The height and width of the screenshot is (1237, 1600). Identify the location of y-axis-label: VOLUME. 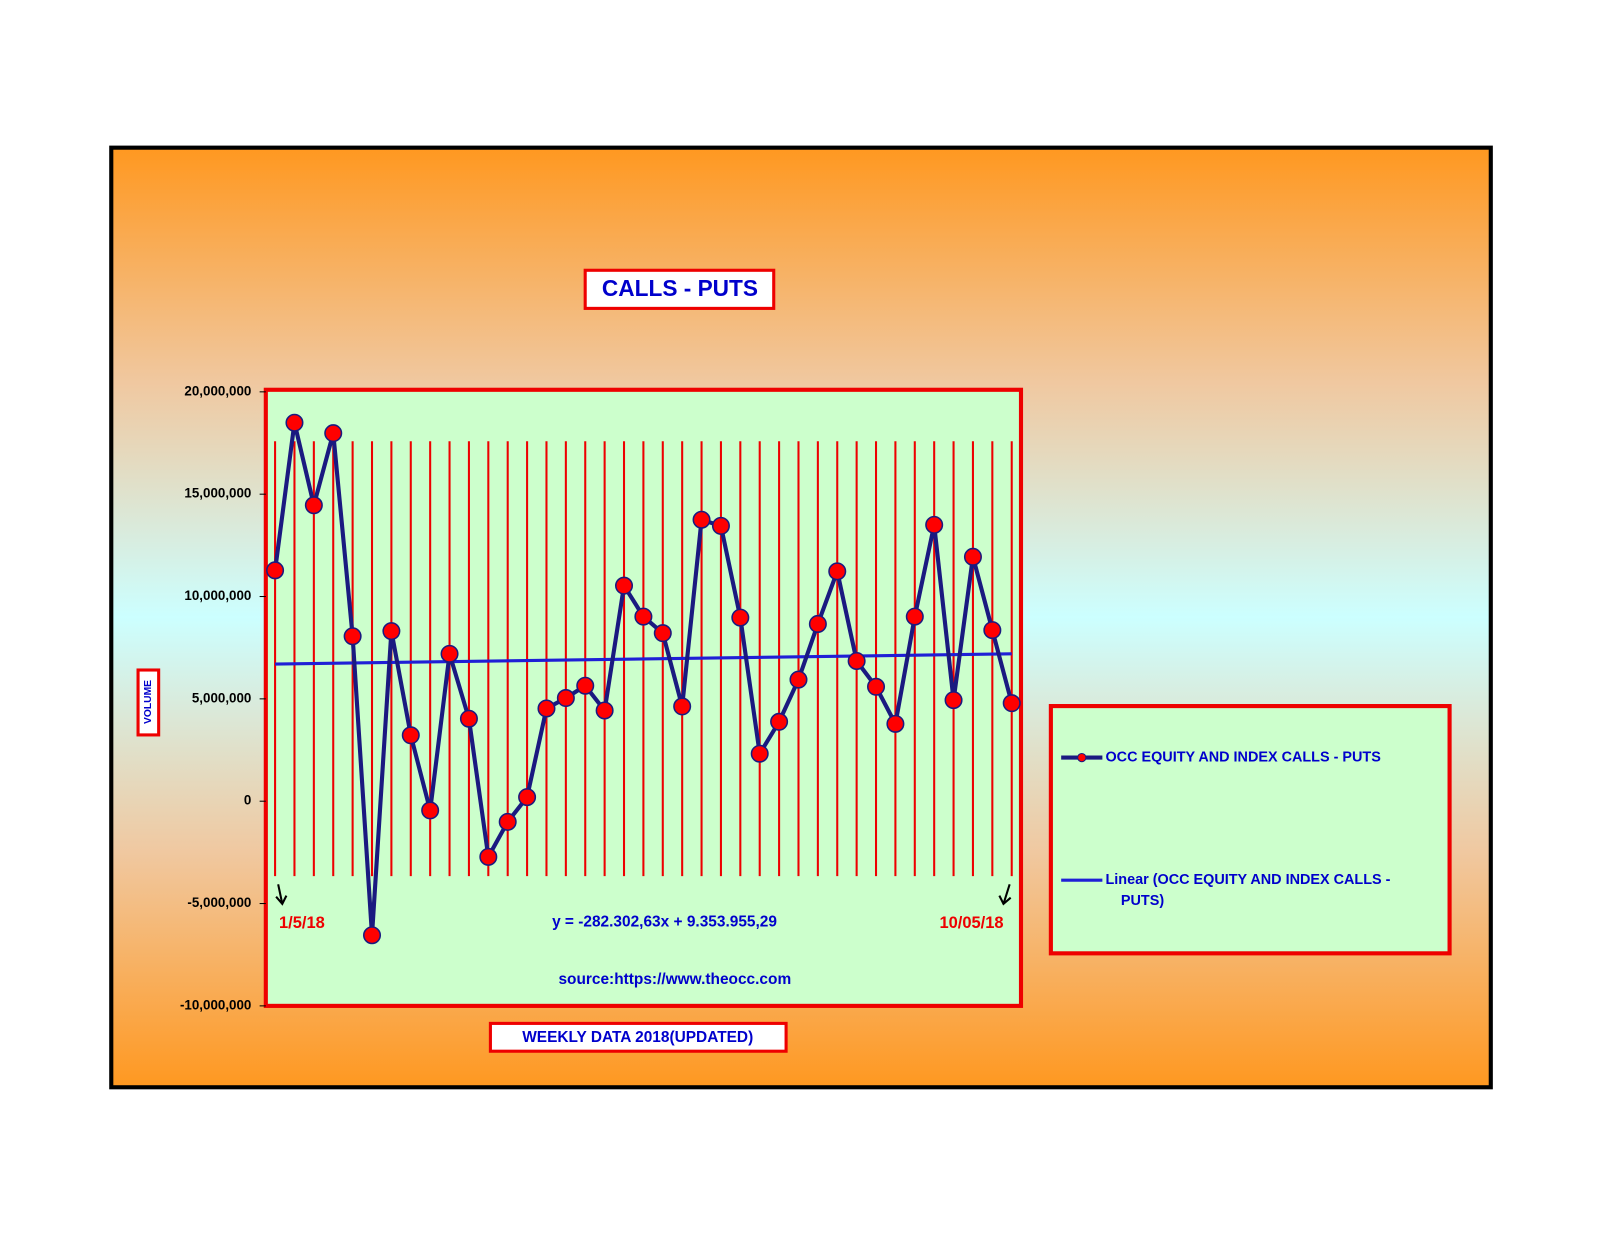
(148, 702).